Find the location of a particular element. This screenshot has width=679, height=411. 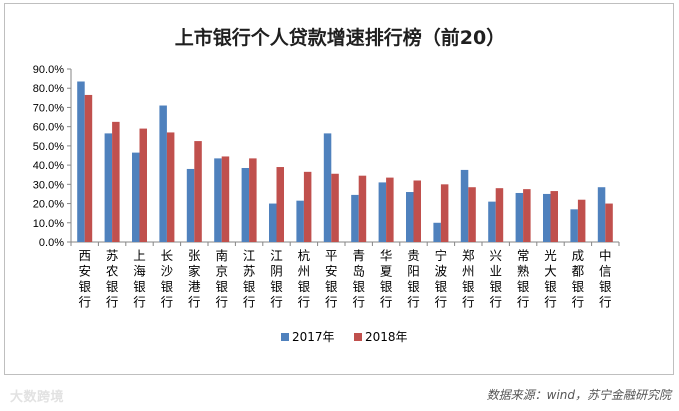

x-category-label: 杭州银行 is located at coordinates (304, 279).